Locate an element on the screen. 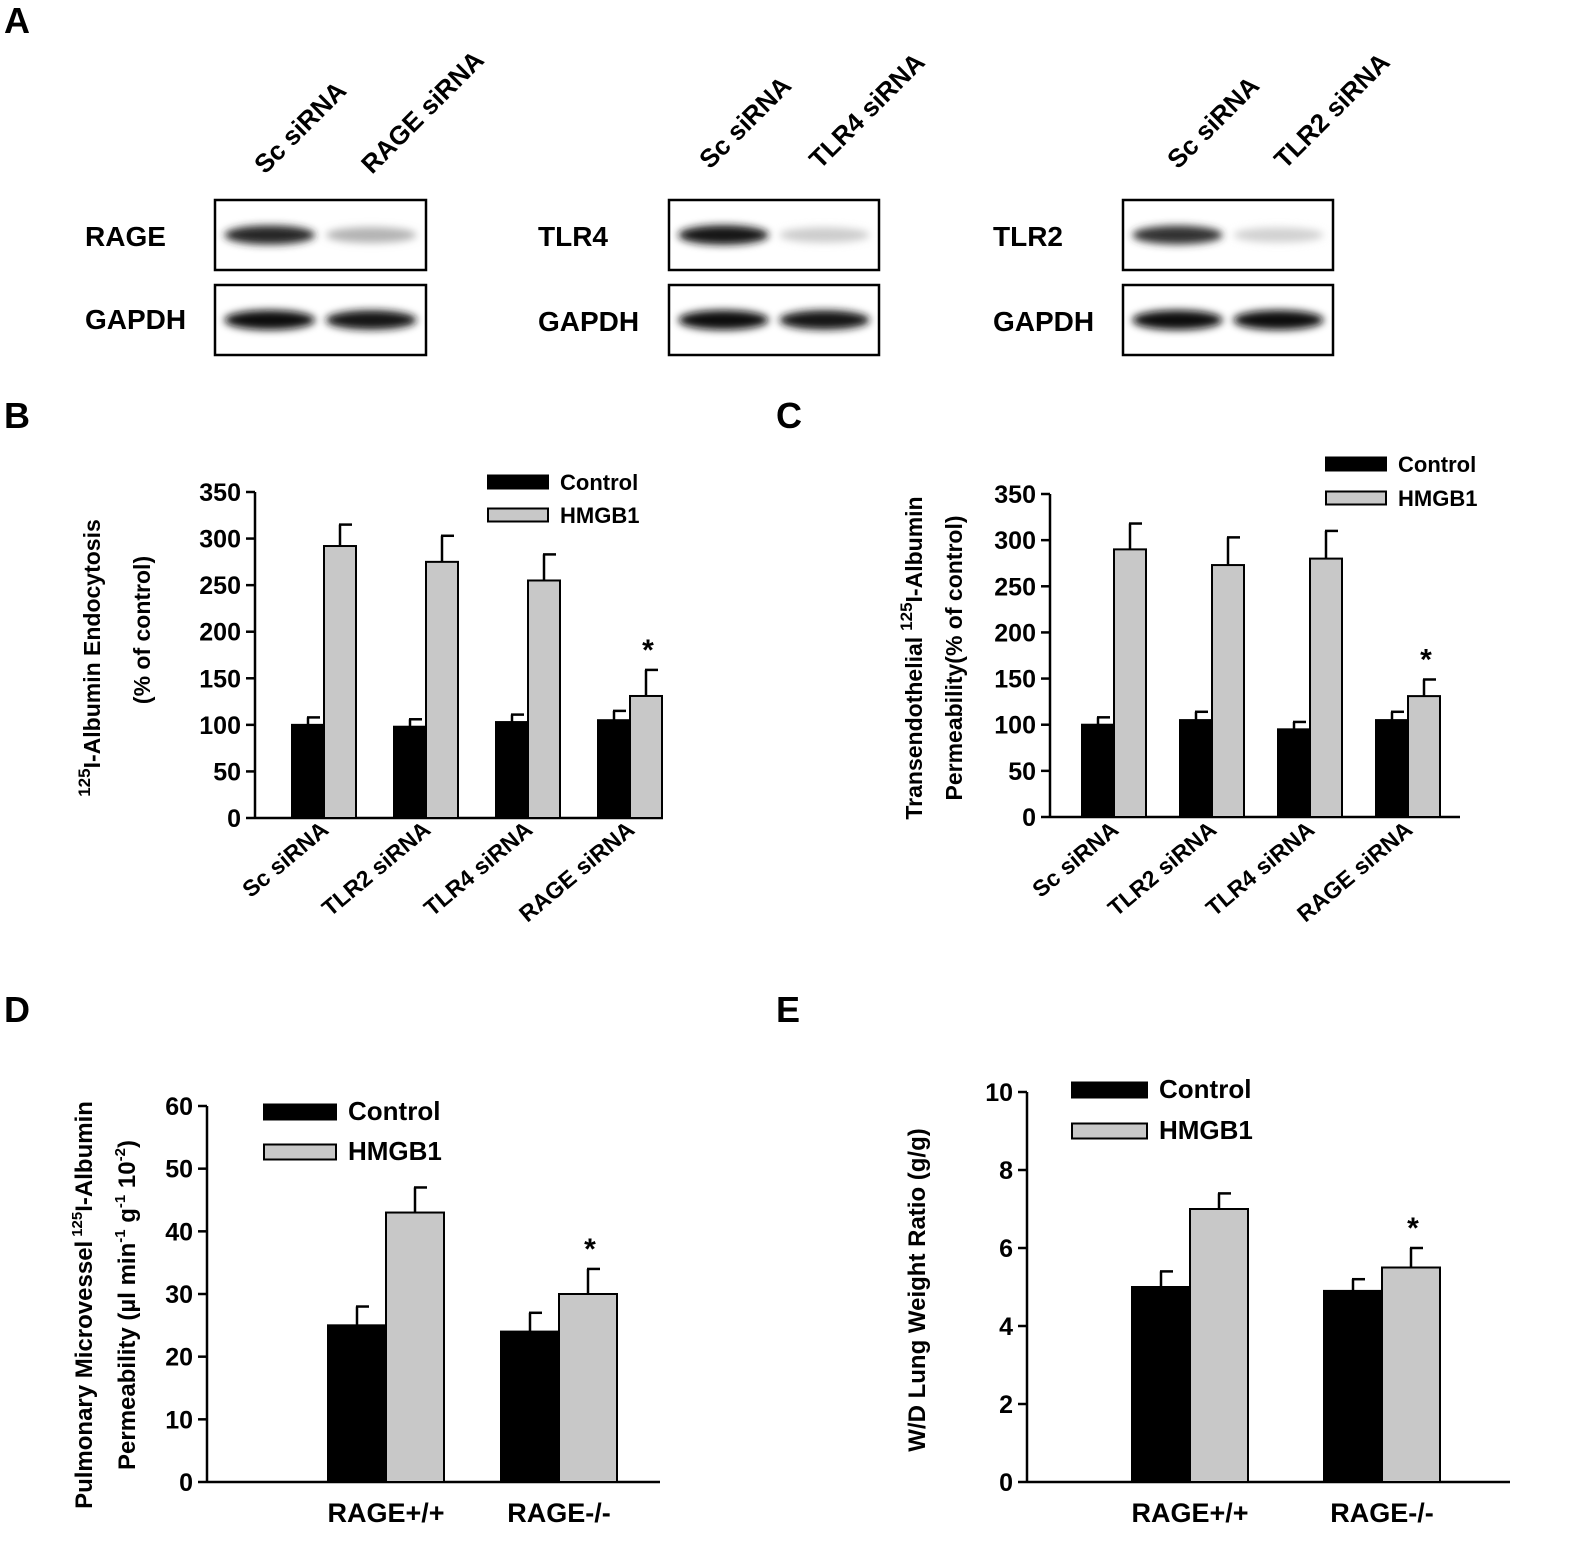  blot-row-label: RAGE is located at coordinates (125, 236).